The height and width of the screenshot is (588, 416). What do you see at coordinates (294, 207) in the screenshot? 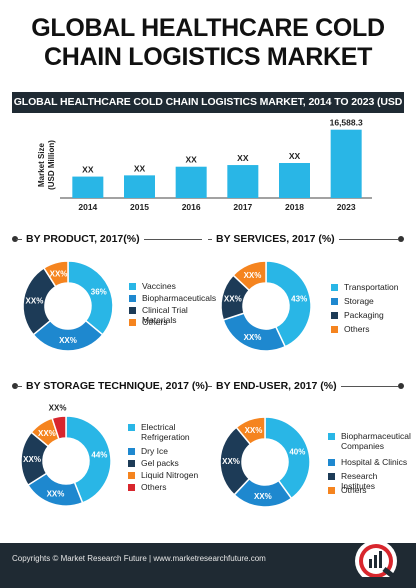
I see `x-tick-label: 2018` at bounding box center [294, 207].